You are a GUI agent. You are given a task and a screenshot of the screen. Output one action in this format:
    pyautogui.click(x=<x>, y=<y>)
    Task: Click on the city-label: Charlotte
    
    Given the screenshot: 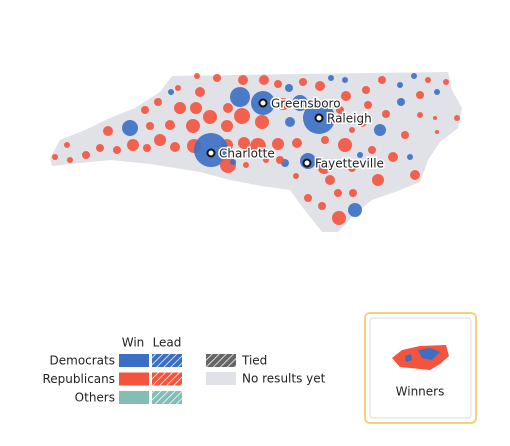 What is the action you would take?
    pyautogui.click(x=247, y=154)
    